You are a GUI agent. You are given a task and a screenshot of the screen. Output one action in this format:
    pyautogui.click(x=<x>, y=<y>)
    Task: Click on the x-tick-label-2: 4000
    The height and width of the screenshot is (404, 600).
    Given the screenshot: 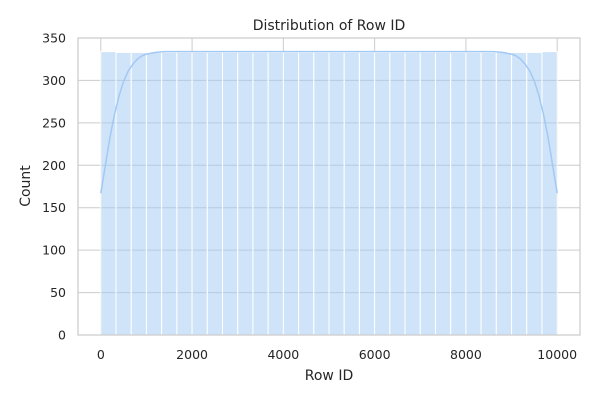 What is the action you would take?
    pyautogui.click(x=283, y=354)
    